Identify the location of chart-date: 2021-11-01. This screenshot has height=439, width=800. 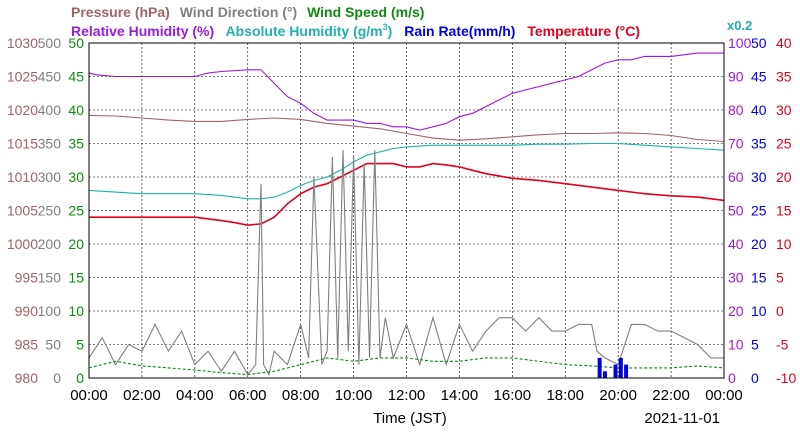
(682, 418).